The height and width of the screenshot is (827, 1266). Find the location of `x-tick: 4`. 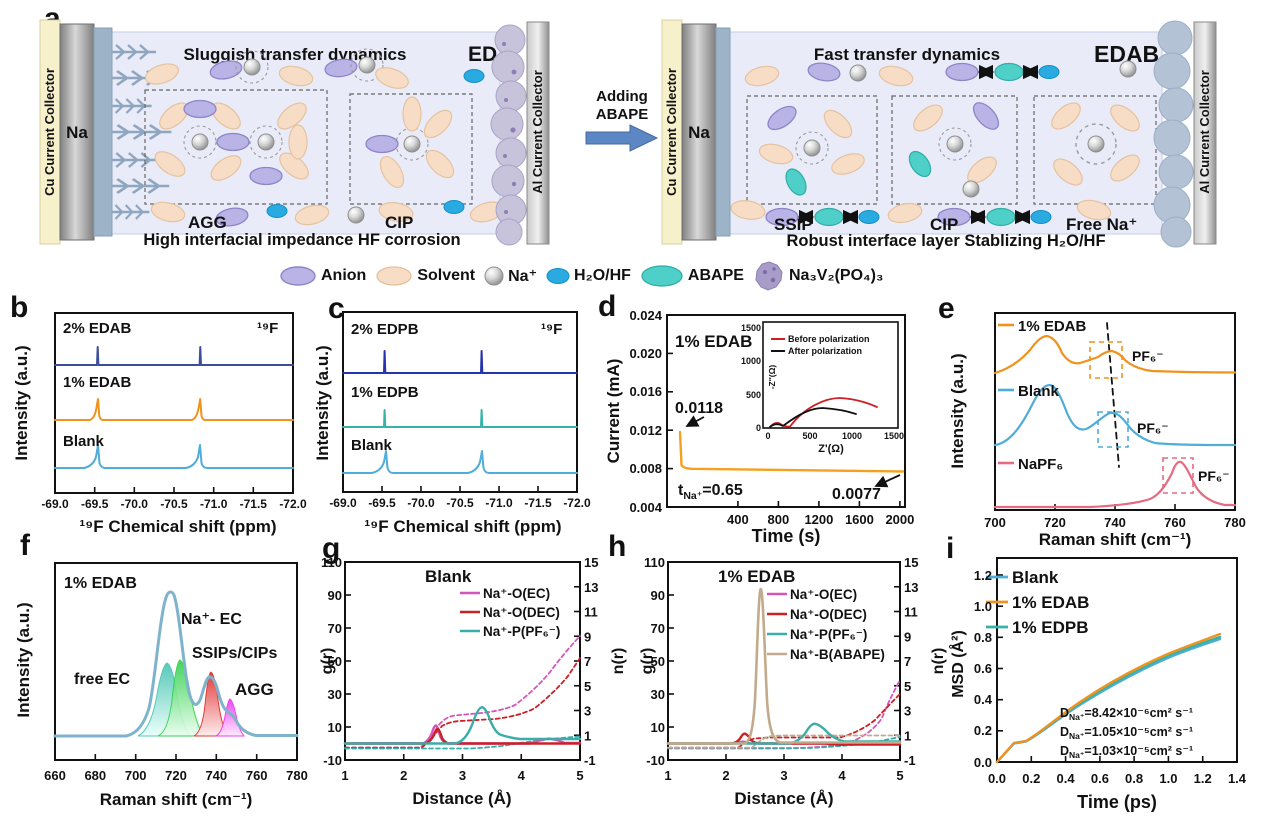

x-tick: 4 is located at coordinates (522, 775).